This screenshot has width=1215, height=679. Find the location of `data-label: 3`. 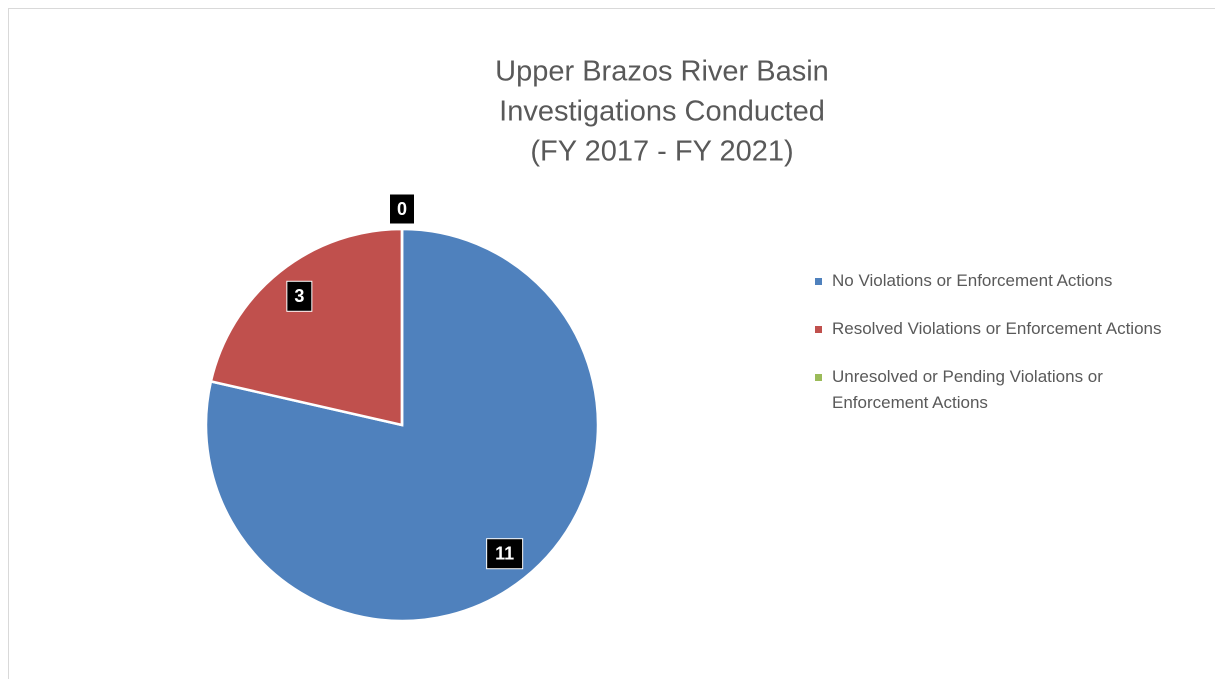

data-label: 3 is located at coordinates (299, 296).